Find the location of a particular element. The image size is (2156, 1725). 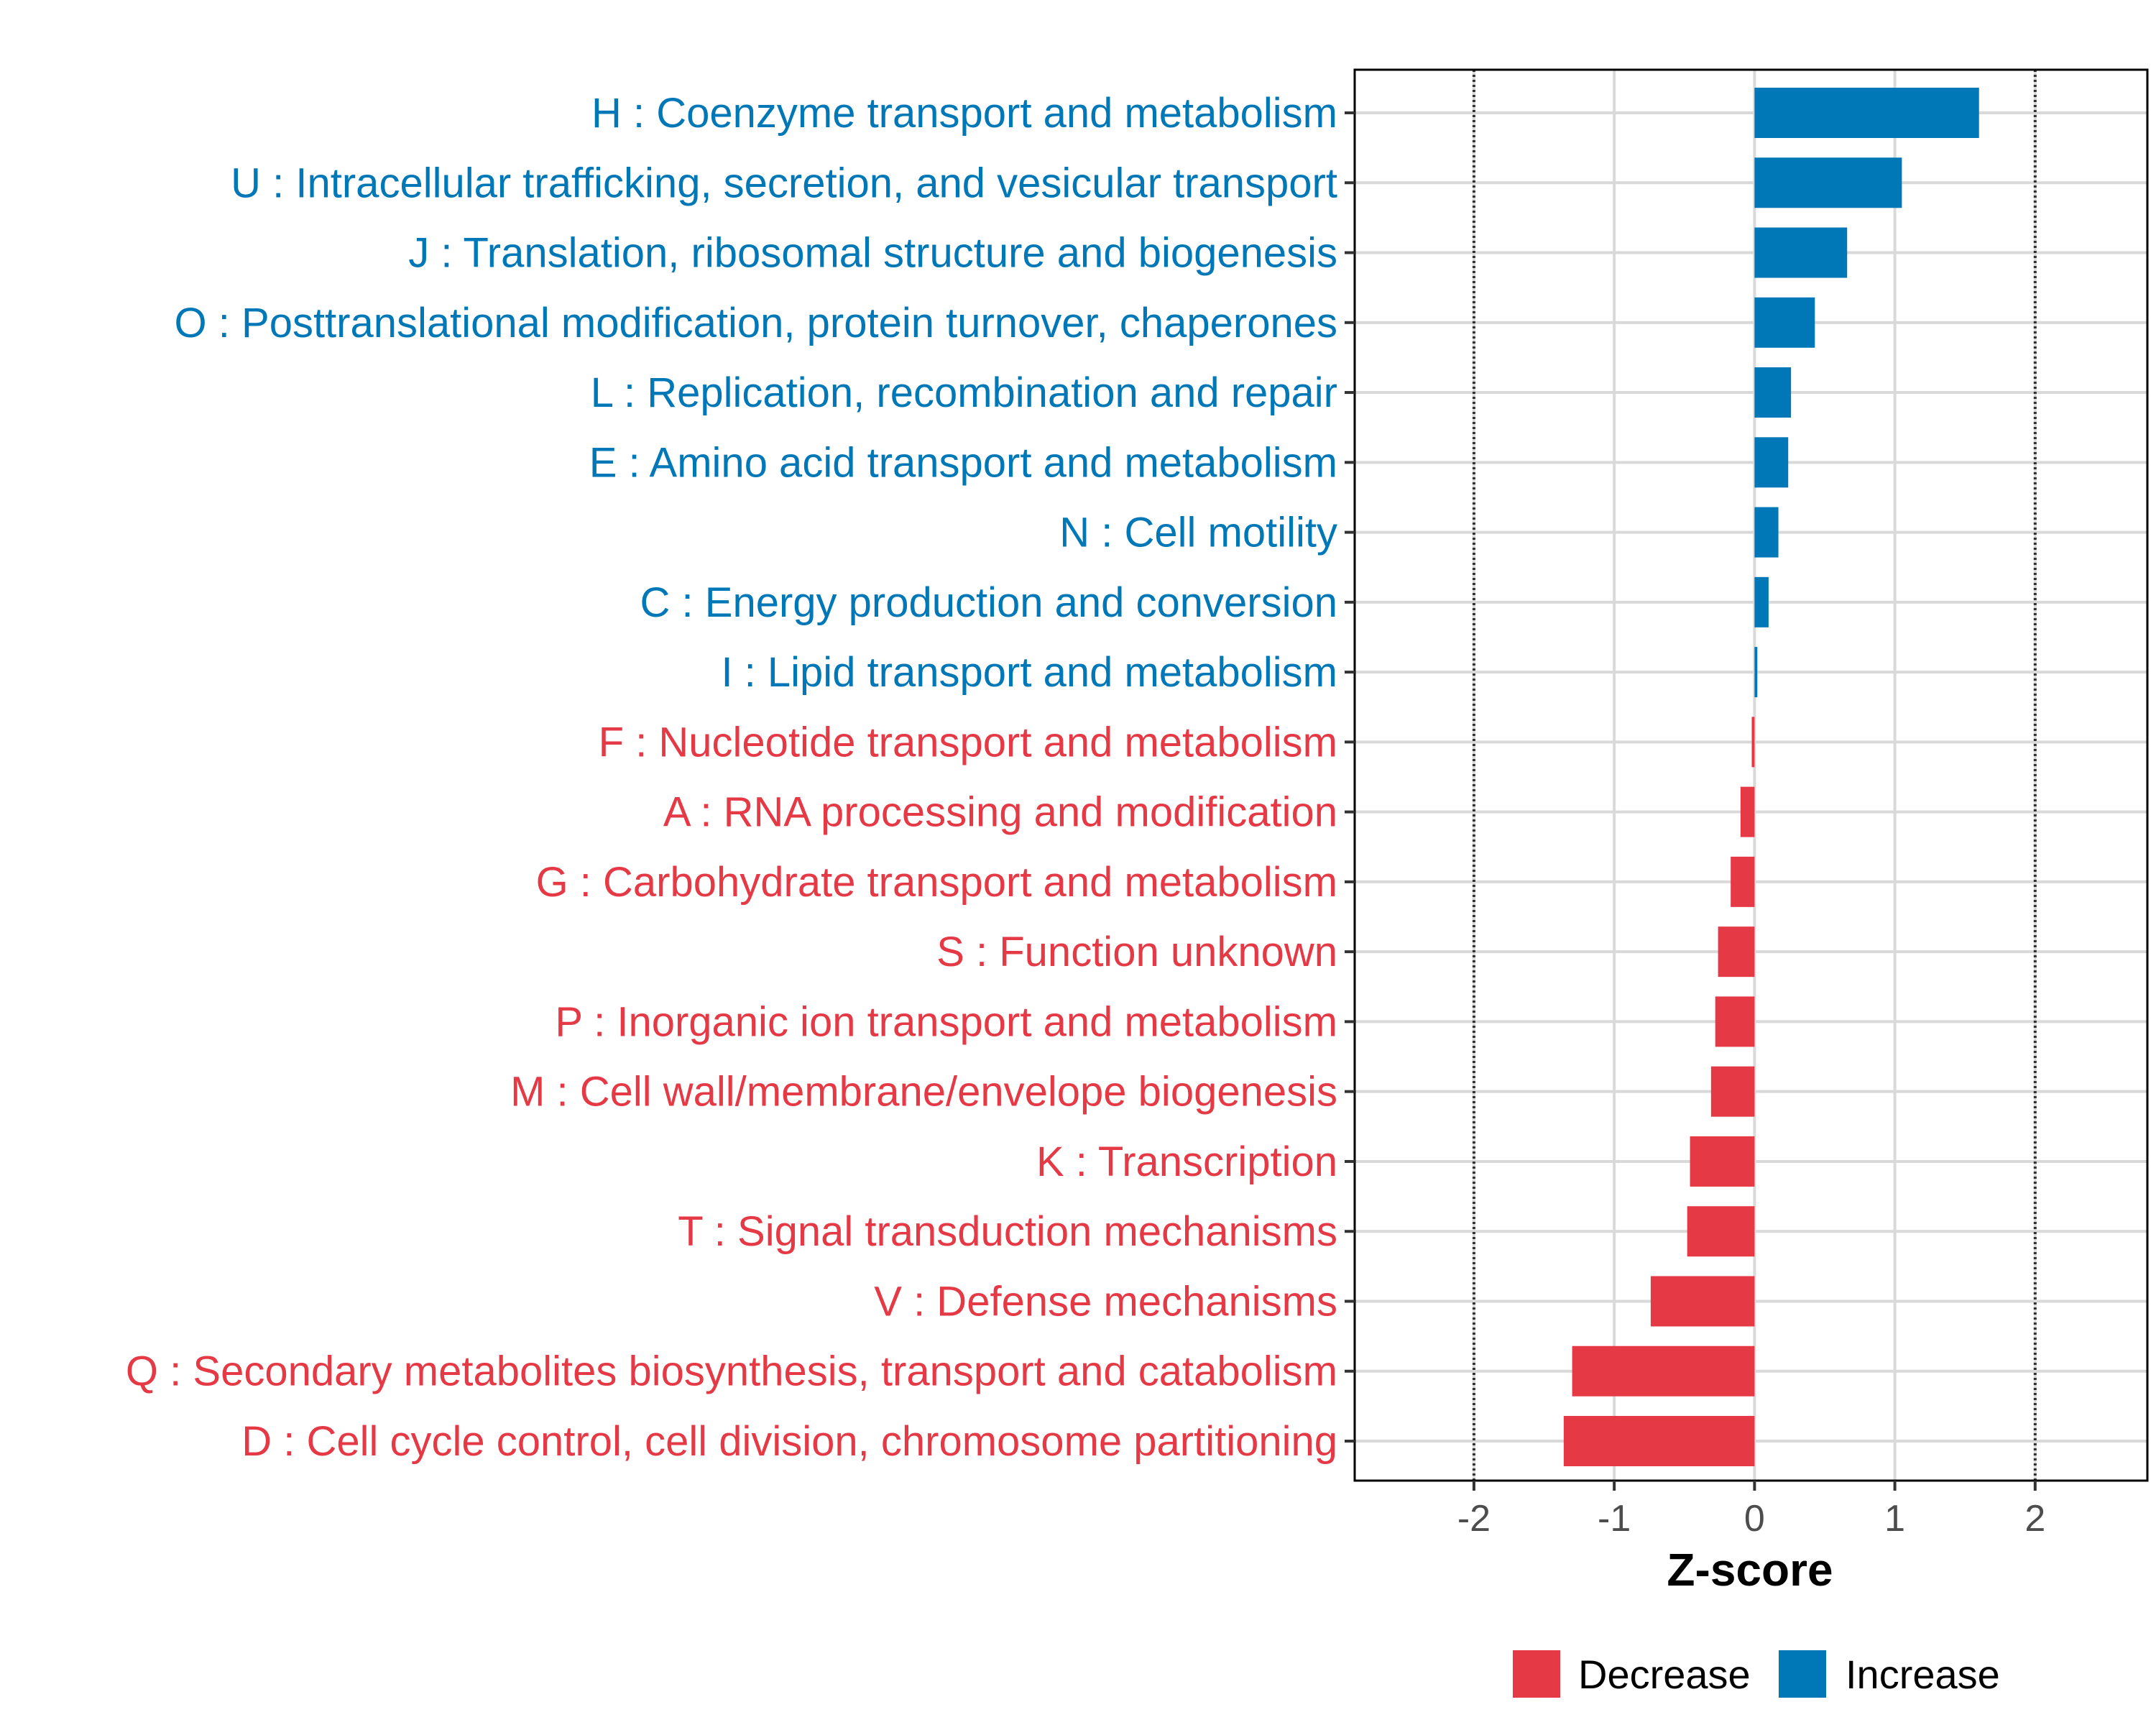

category-label-e: E : Amino acid transport and metabolism is located at coordinates (963, 462).